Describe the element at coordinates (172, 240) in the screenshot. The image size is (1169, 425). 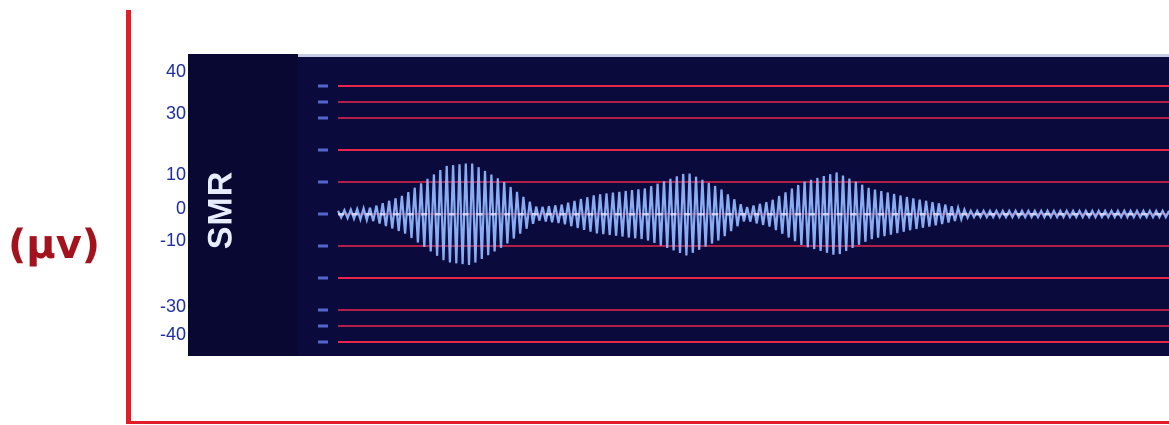
I see `y-tick-label: -10` at that location.